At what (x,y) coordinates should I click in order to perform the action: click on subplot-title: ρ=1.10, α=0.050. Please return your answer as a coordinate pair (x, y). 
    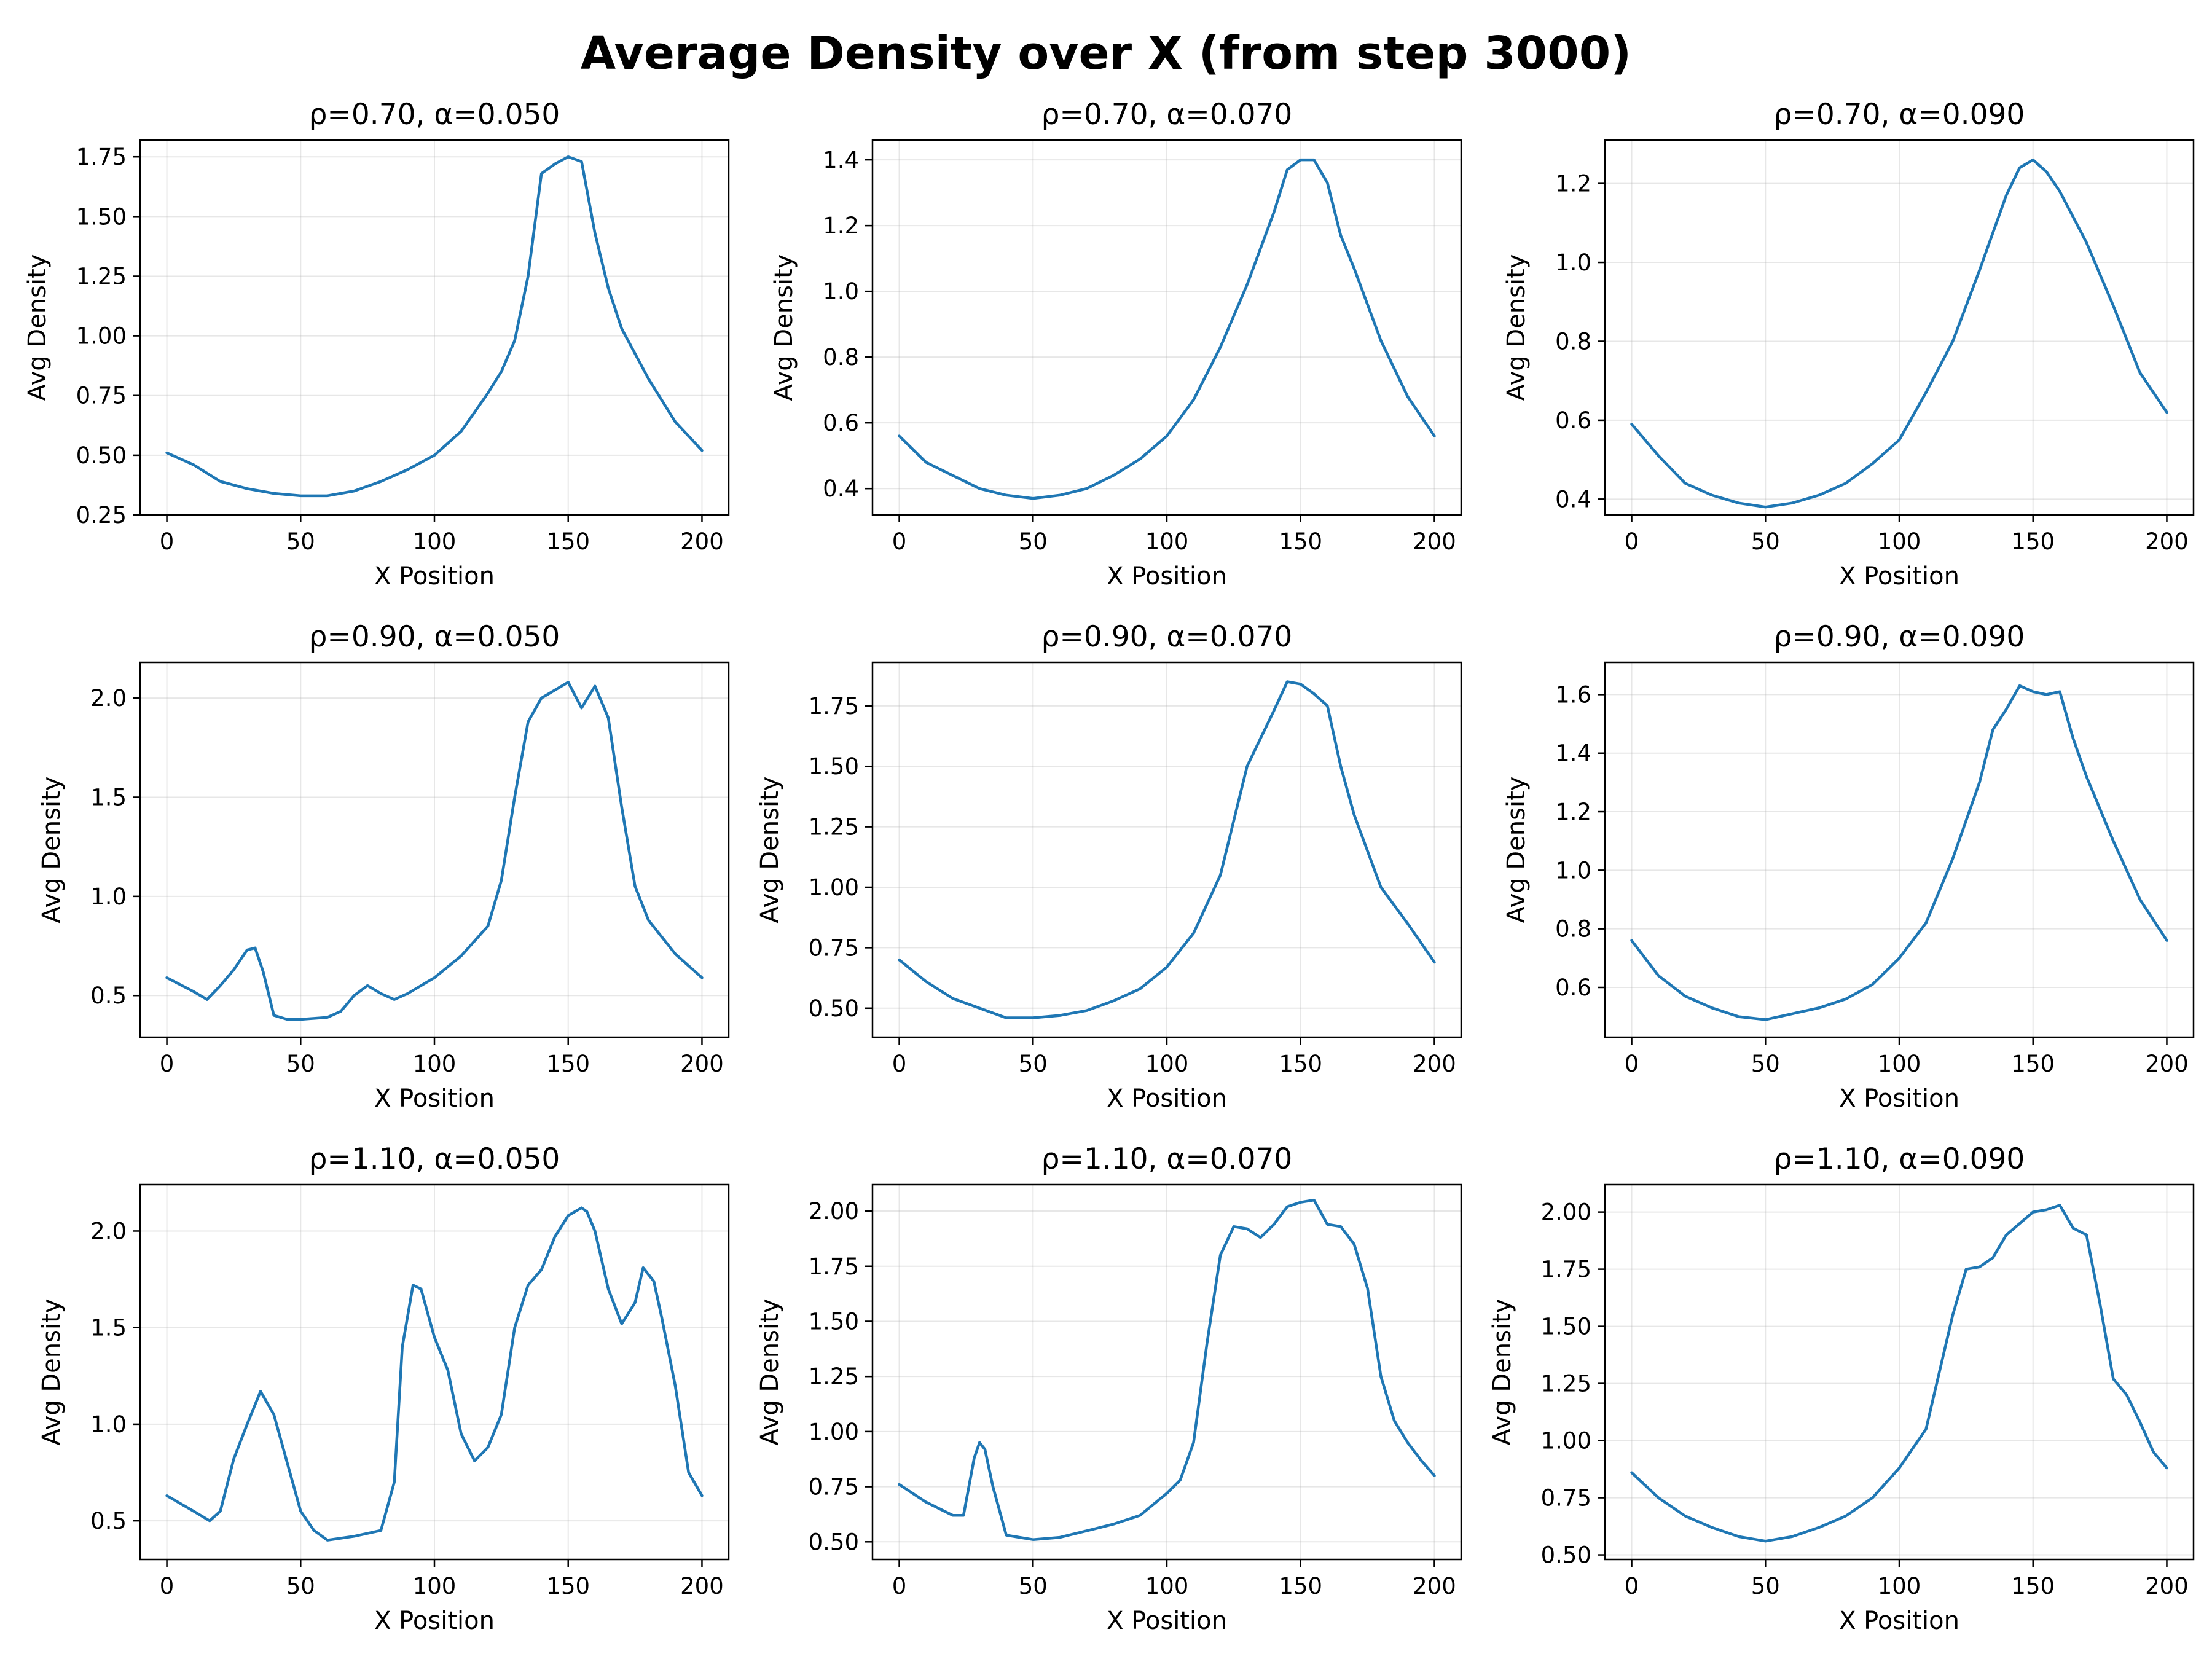
    Looking at the image, I should click on (434, 1159).